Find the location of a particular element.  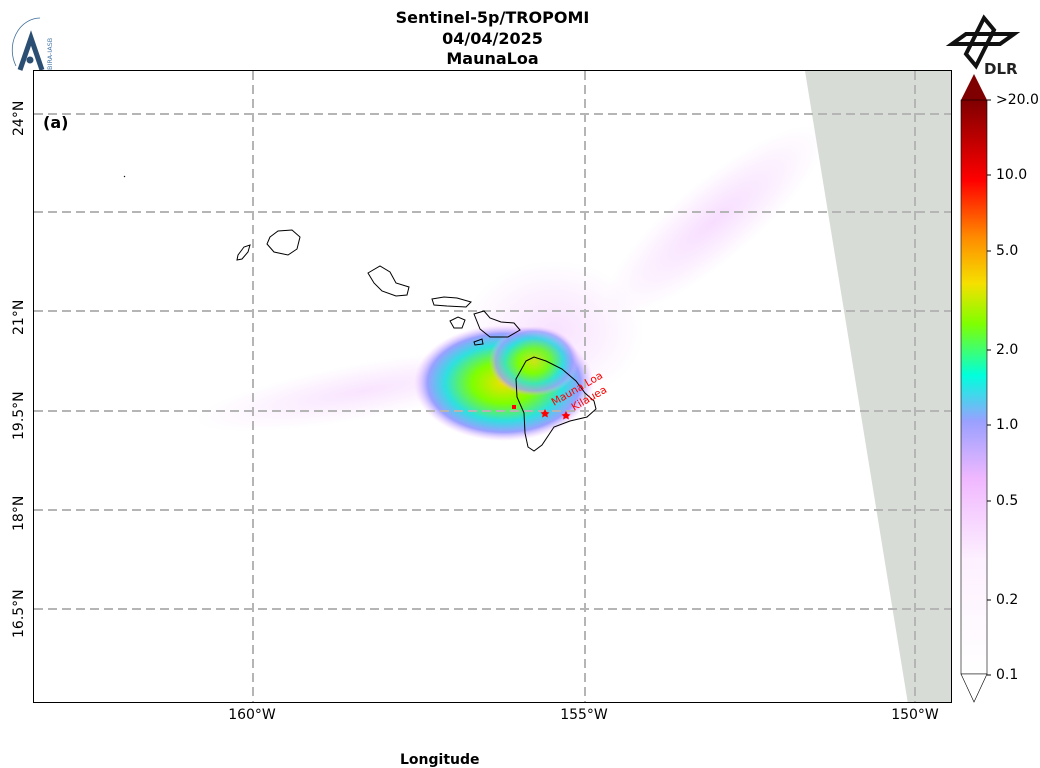

x-tick-155w: 155°W is located at coordinates (584, 715).